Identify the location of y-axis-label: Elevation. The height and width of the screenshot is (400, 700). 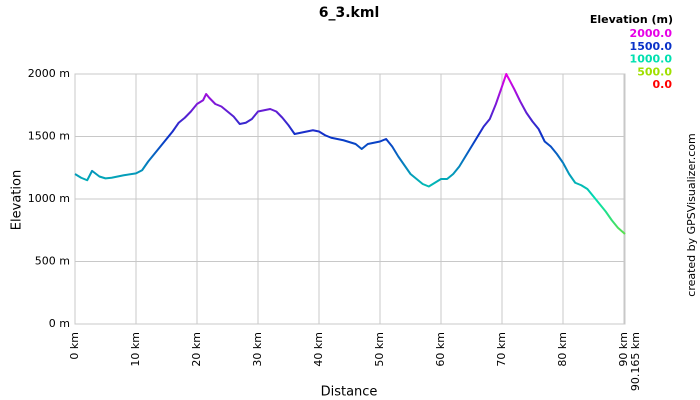
(17, 200).